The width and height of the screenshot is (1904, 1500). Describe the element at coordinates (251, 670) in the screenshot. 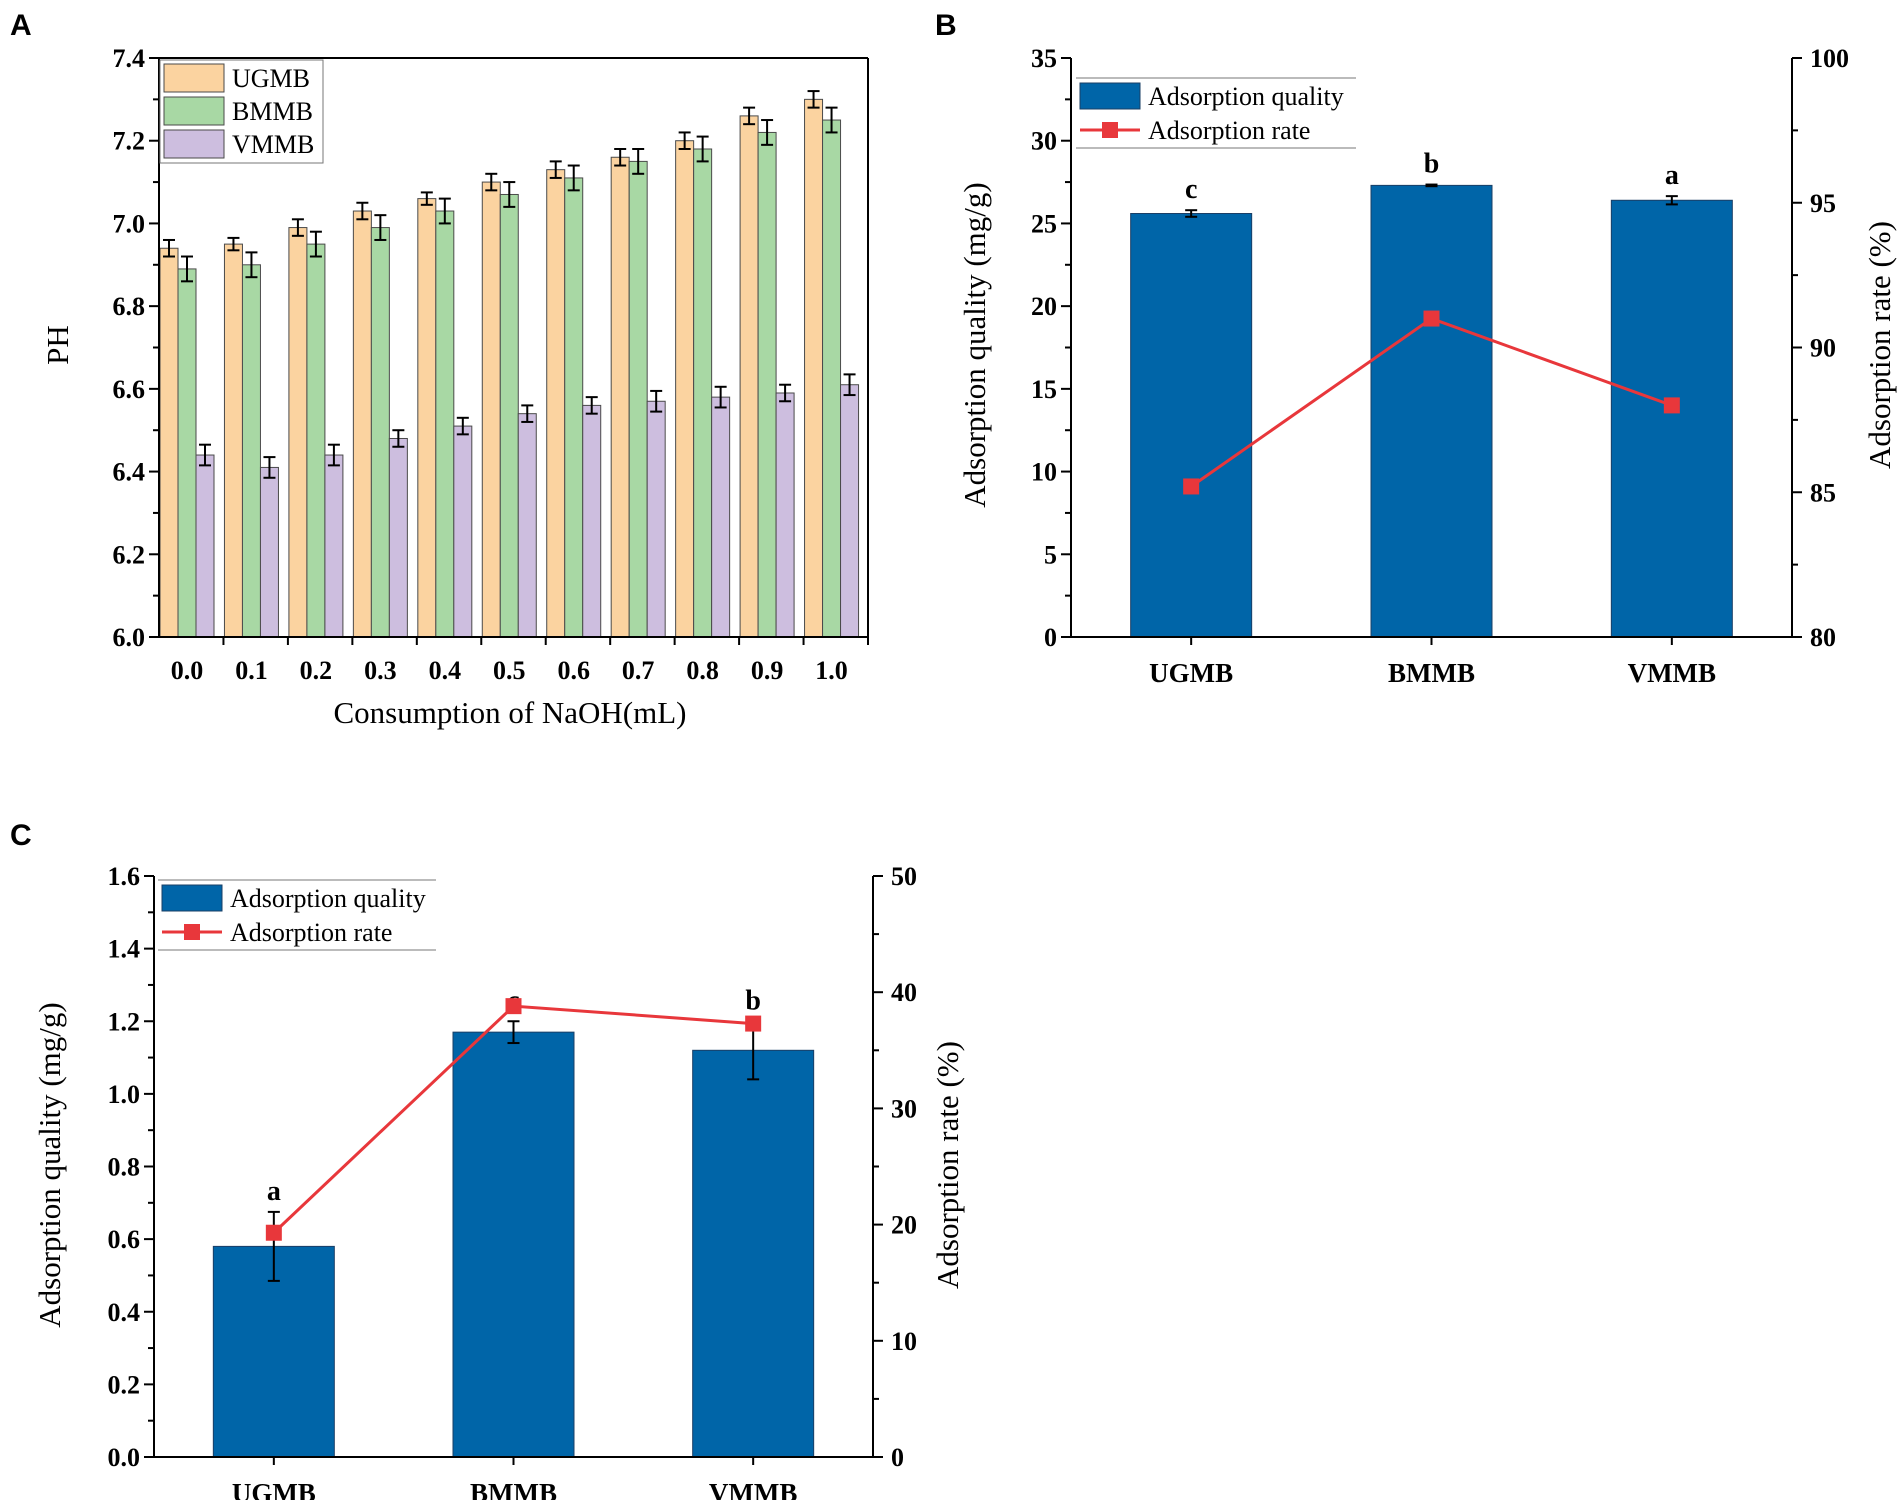

I see `x-tick-label: 0.1` at that location.